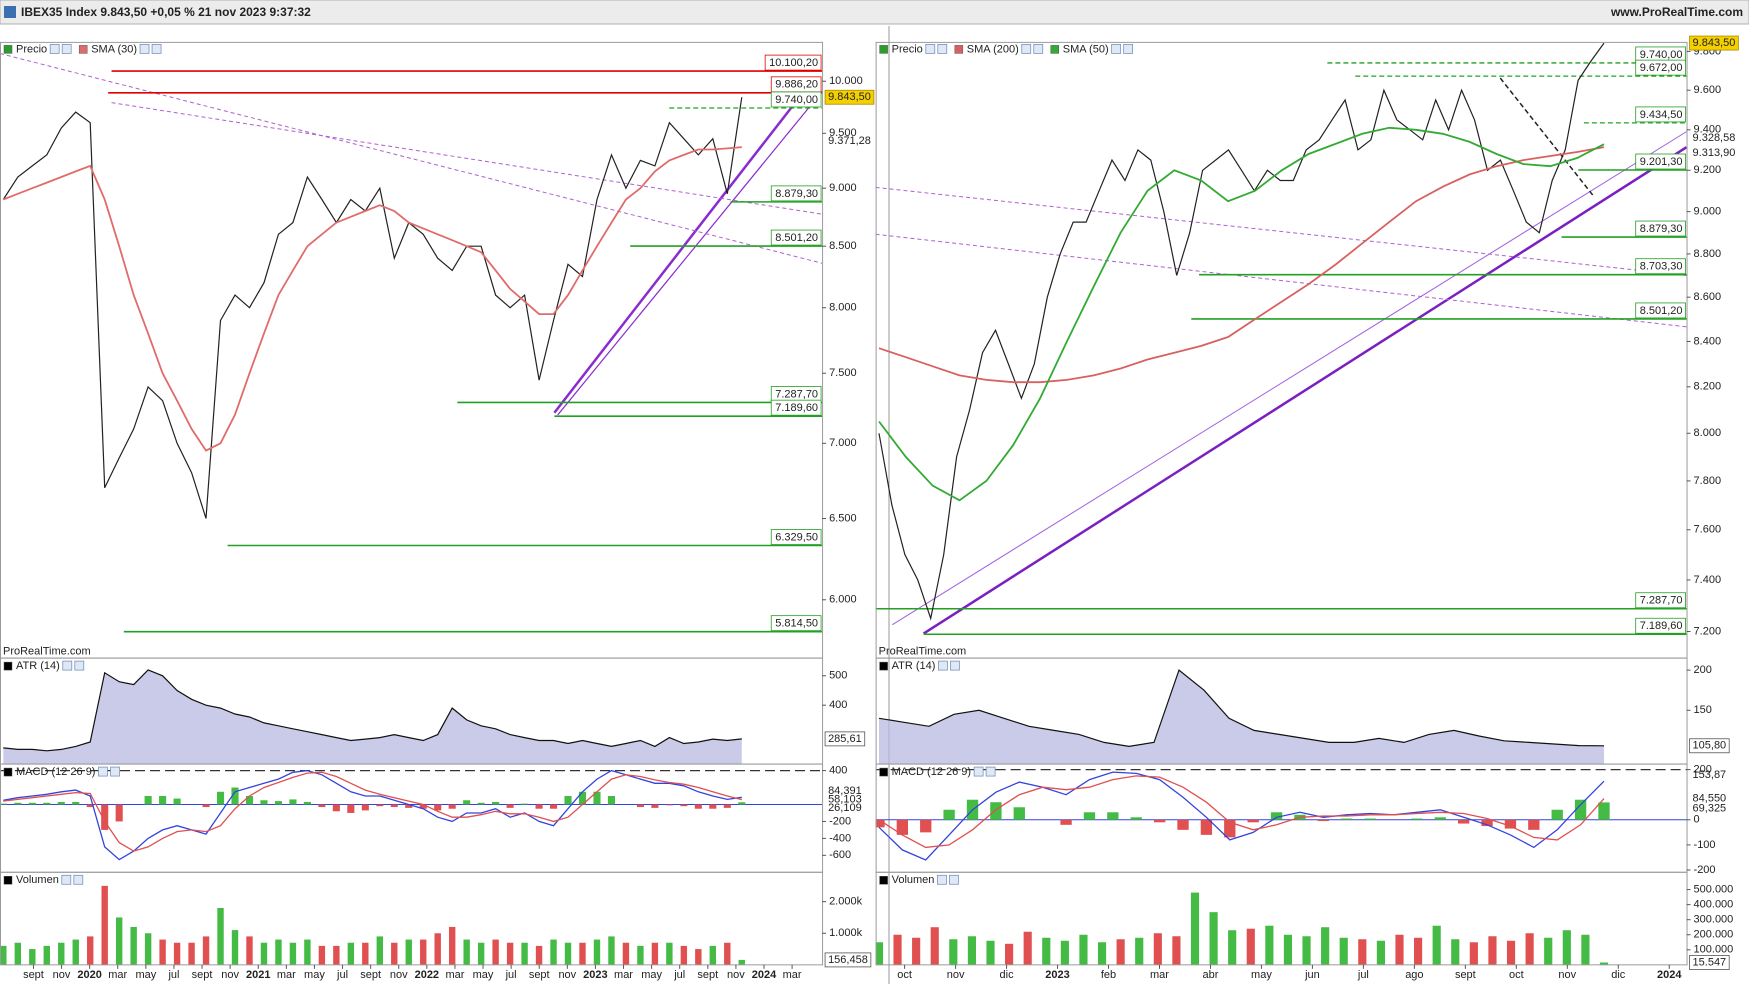 The height and width of the screenshot is (984, 1749). I want to click on x-tick-label: ago, so click(1414, 975).